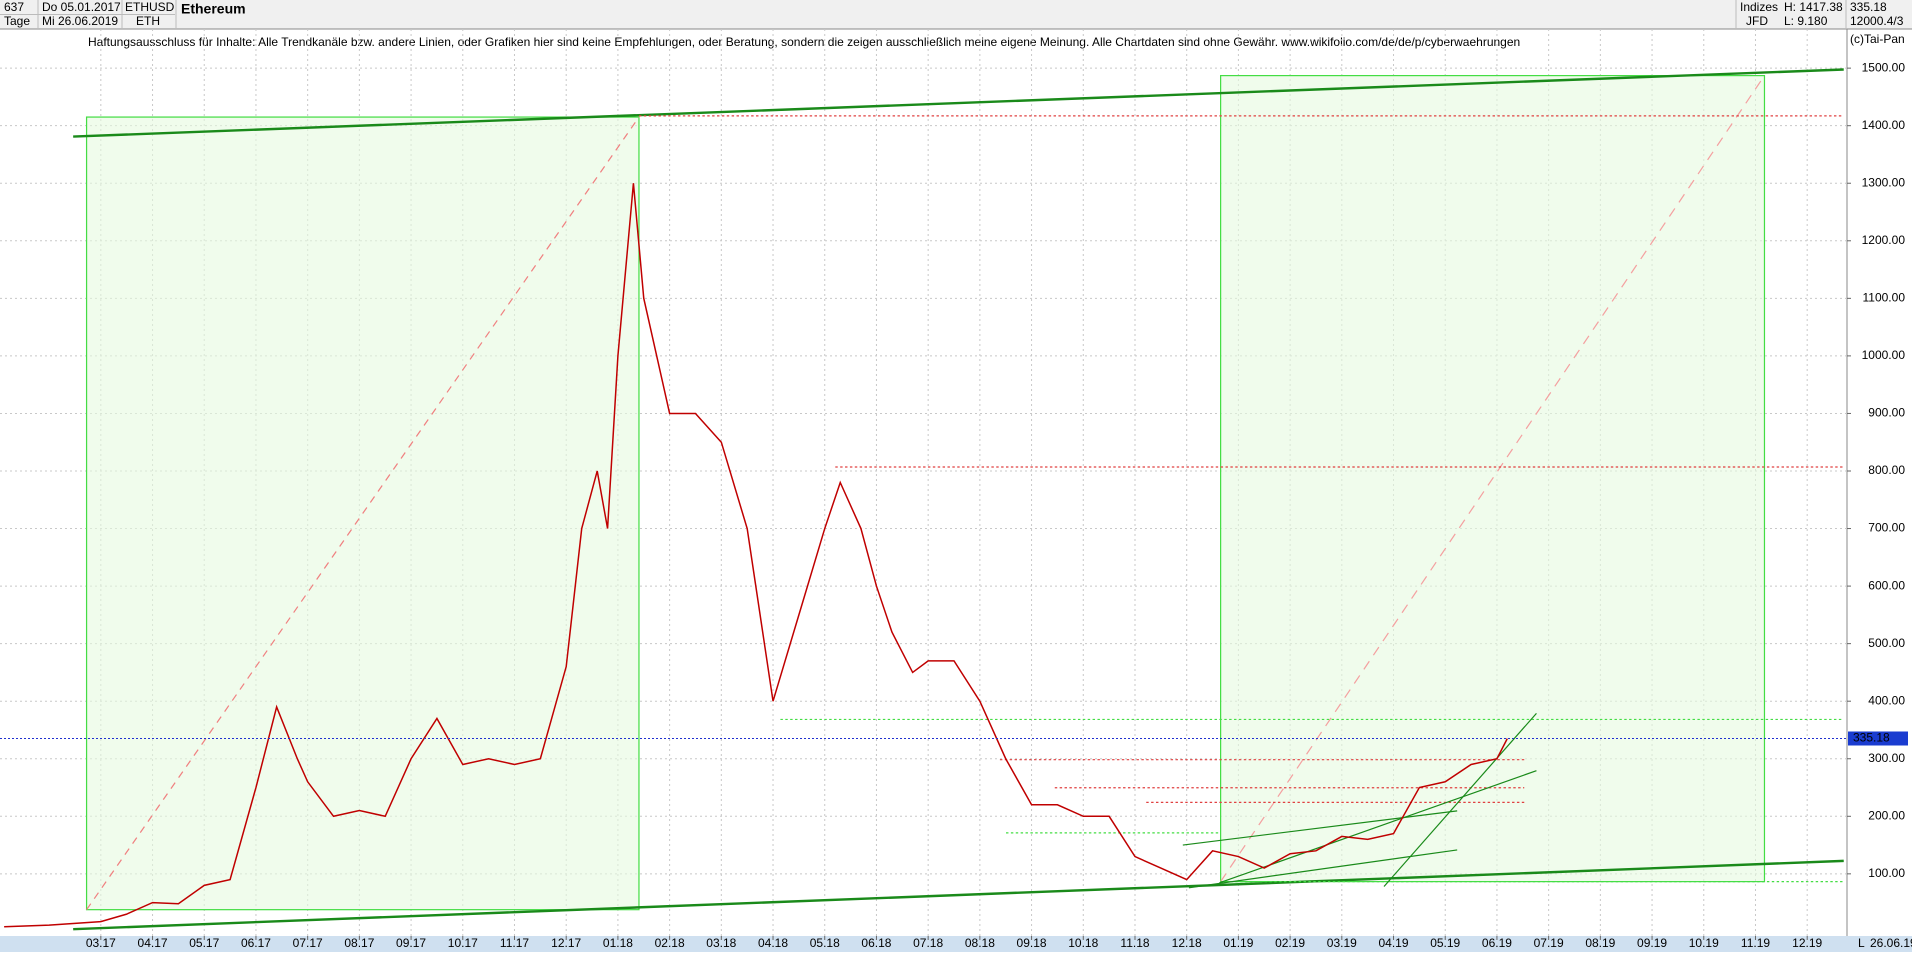 The image size is (1912, 957). Describe the element at coordinates (411, 943) in the screenshot. I see `x-tick-label: 09.17` at that location.